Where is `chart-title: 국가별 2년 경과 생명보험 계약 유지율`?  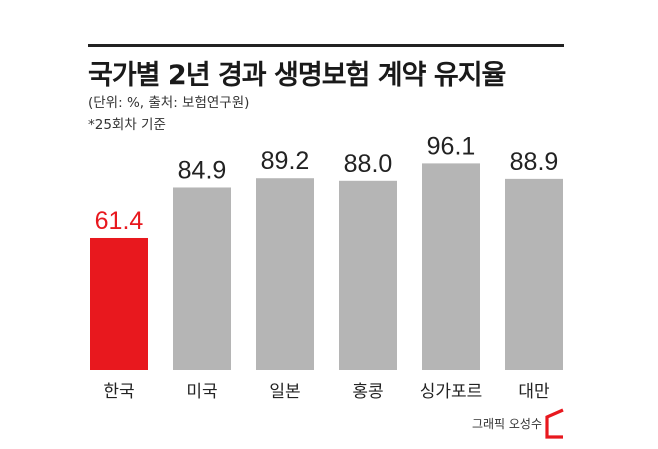
chart-title: 국가별 2년 경과 생명보험 계약 유지율 is located at coordinates (297, 75).